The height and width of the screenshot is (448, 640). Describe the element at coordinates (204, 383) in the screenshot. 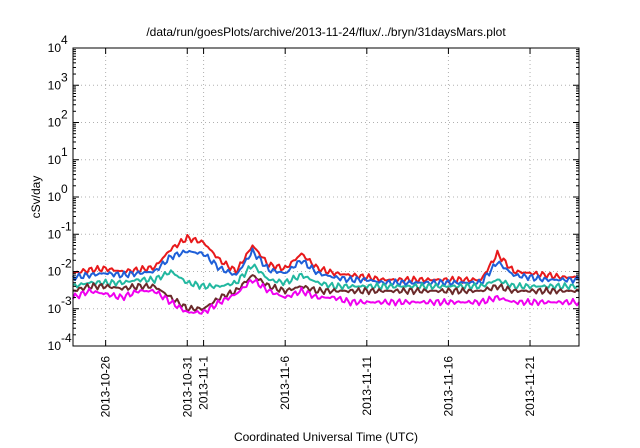

I see `x-tick-label: 2013-11-1` at that location.